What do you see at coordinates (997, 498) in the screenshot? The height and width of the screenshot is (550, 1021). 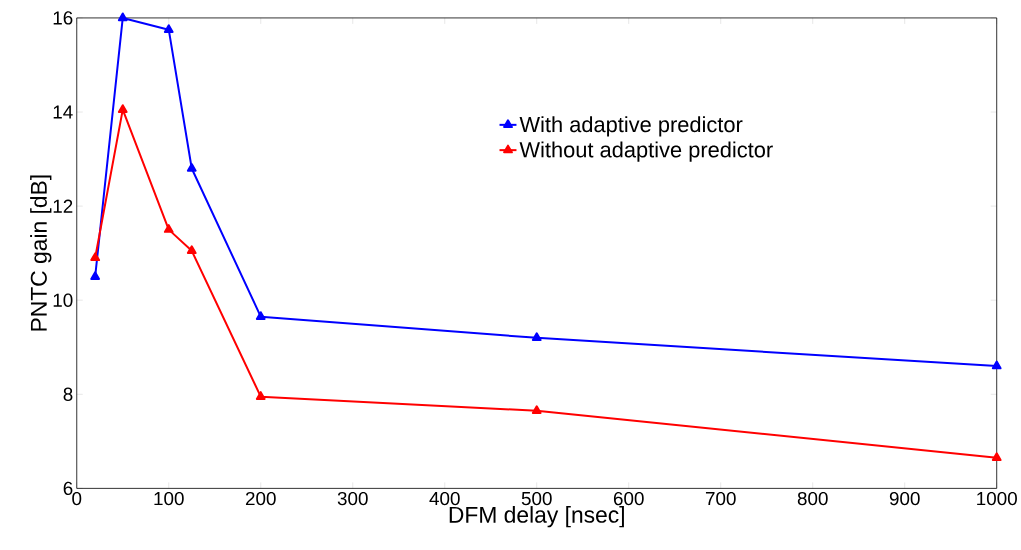 I see `x-tick-label: 1000` at bounding box center [997, 498].